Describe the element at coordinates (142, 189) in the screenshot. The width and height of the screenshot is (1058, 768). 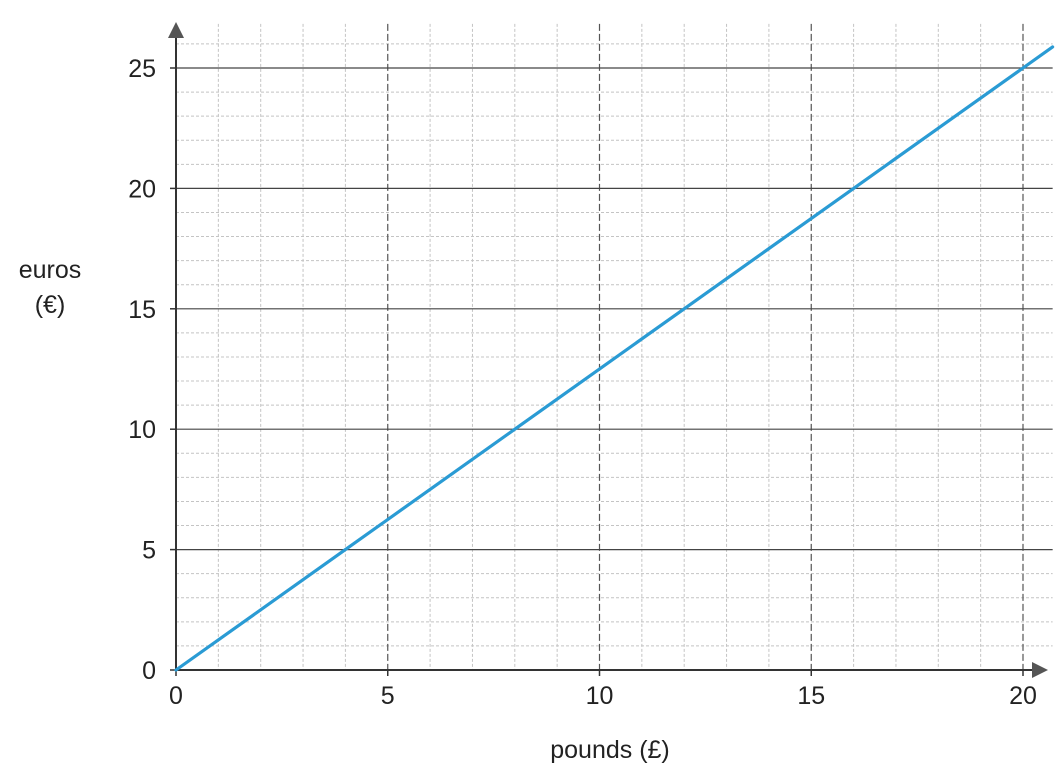
I see `y-tick-label: 20` at that location.